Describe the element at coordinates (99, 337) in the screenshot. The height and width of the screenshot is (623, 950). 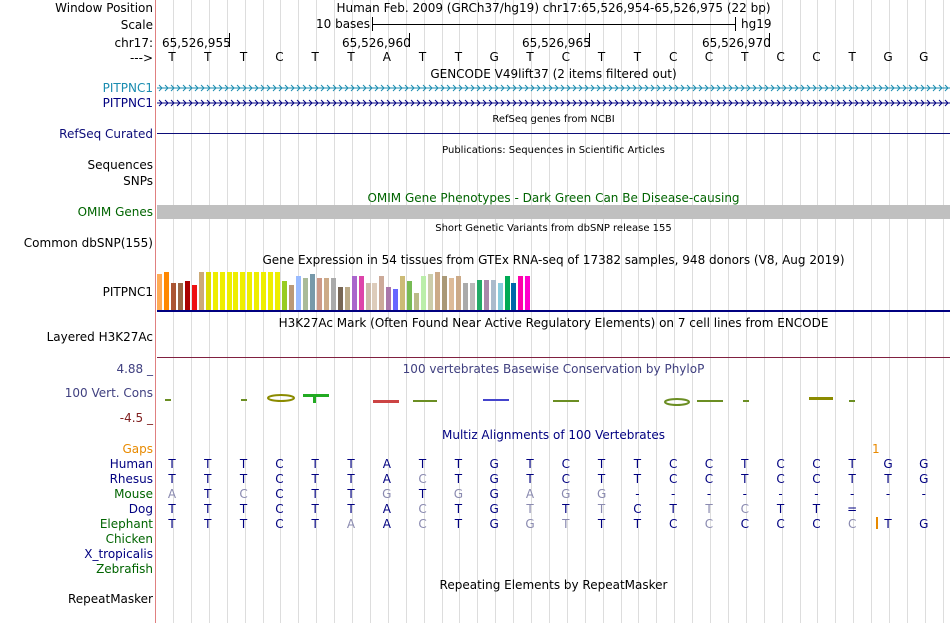
I see `h3k27ac-track-label: Layered H3K27Ac` at that location.